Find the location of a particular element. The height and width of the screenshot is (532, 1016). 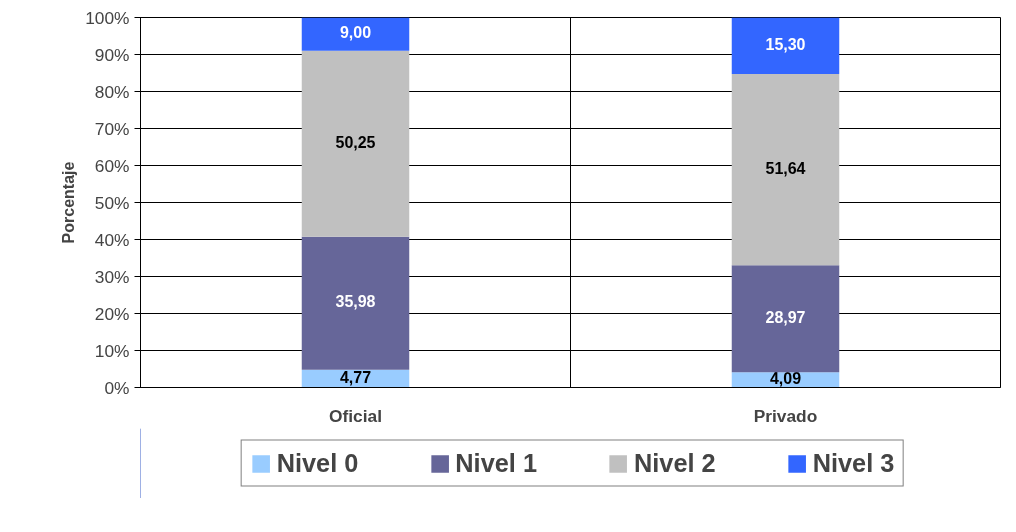

data-label: 35,98 is located at coordinates (355, 302).